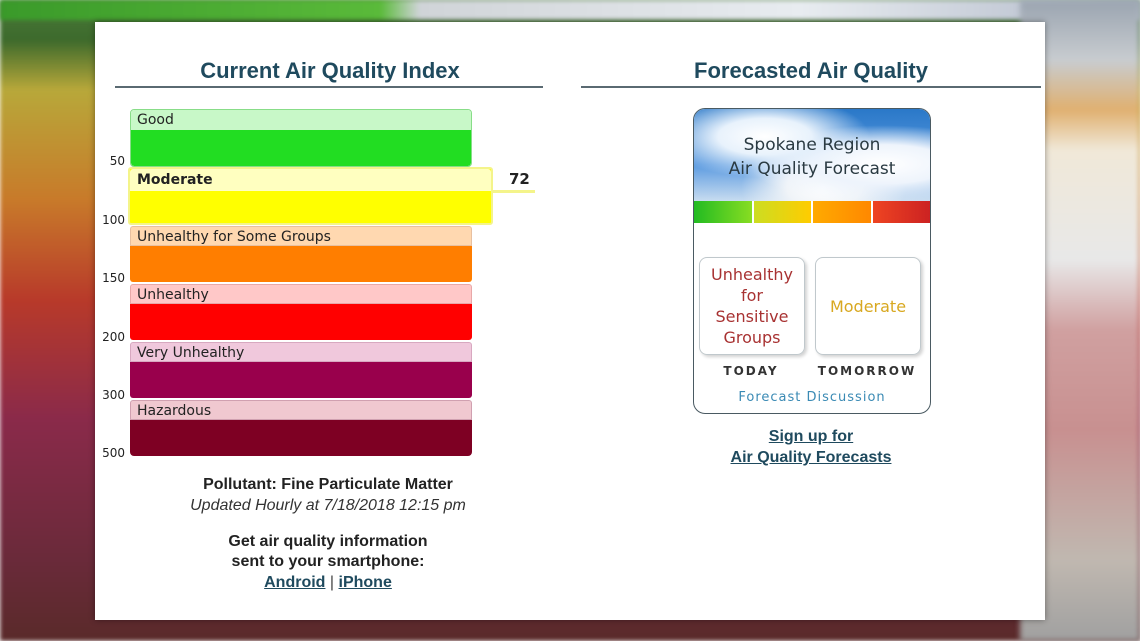 This screenshot has width=1140, height=641. Describe the element at coordinates (901, 212) in the screenshot. I see `color-bar-red` at that location.